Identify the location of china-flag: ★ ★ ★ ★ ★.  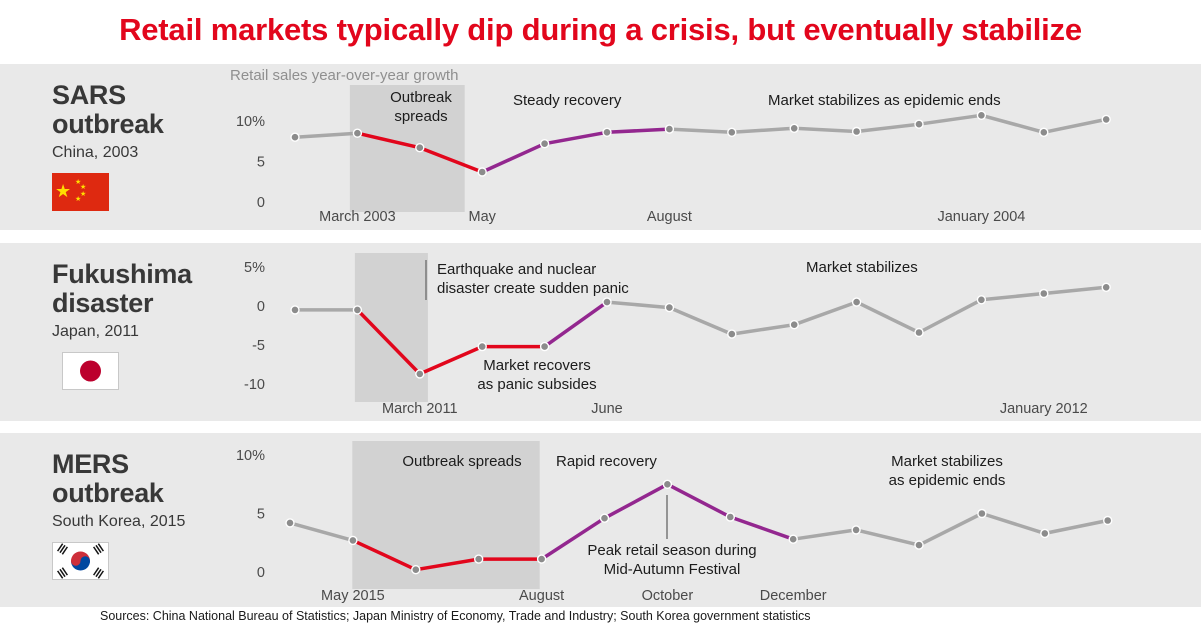
(80, 192).